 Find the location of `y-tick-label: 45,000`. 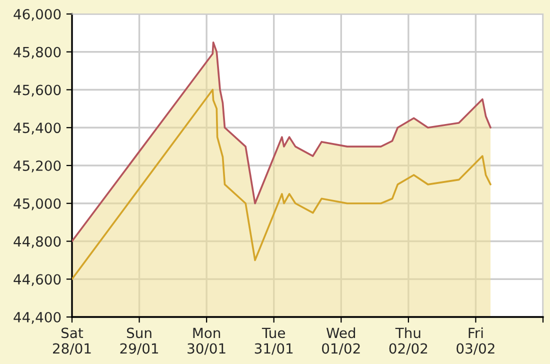

y-tick-label: 45,000 is located at coordinates (37, 204).